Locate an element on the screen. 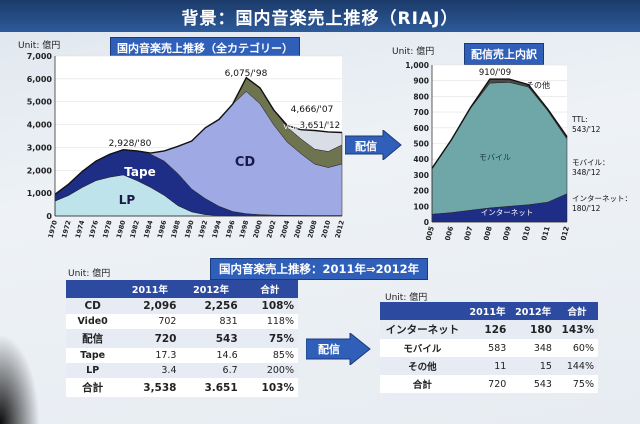  x-tick-label: 2004 is located at coordinates (285, 228).